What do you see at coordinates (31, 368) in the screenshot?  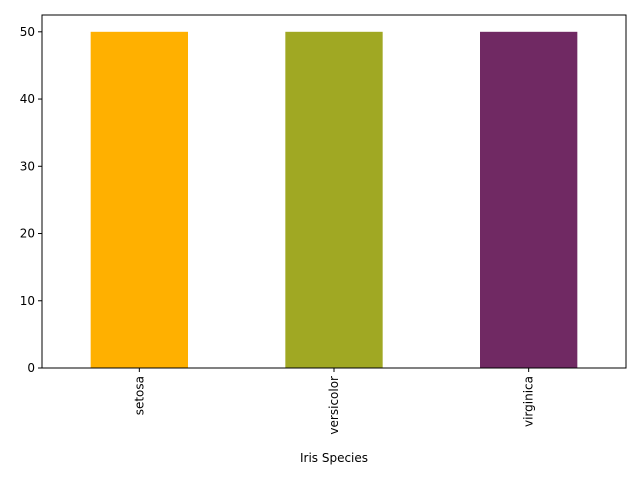 I see `y-tick-label-0: 0` at bounding box center [31, 368].